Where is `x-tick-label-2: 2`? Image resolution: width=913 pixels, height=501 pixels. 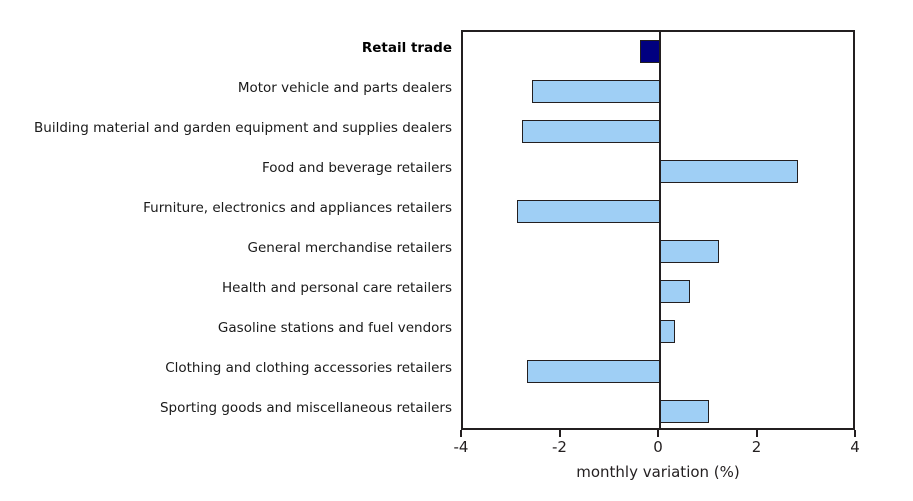 x-tick-label-2: 2 is located at coordinates (756, 447).